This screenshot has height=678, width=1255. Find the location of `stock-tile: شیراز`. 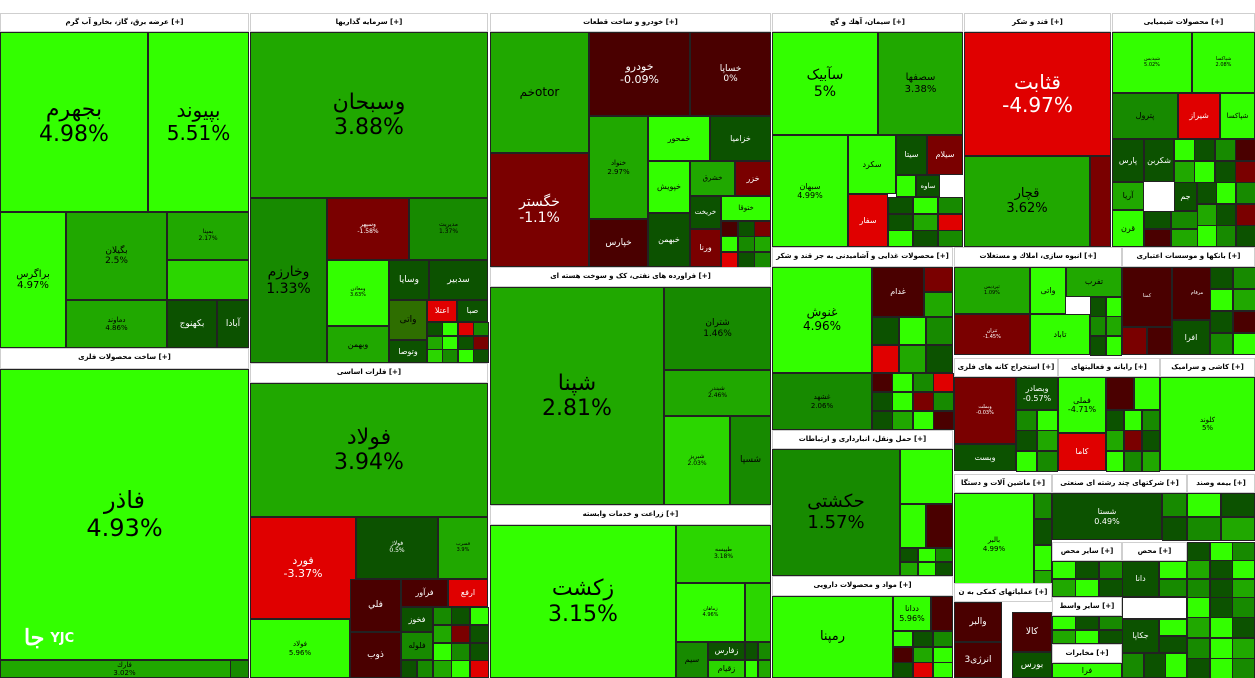

stock-tile: شیراز is located at coordinates (1199, 116).